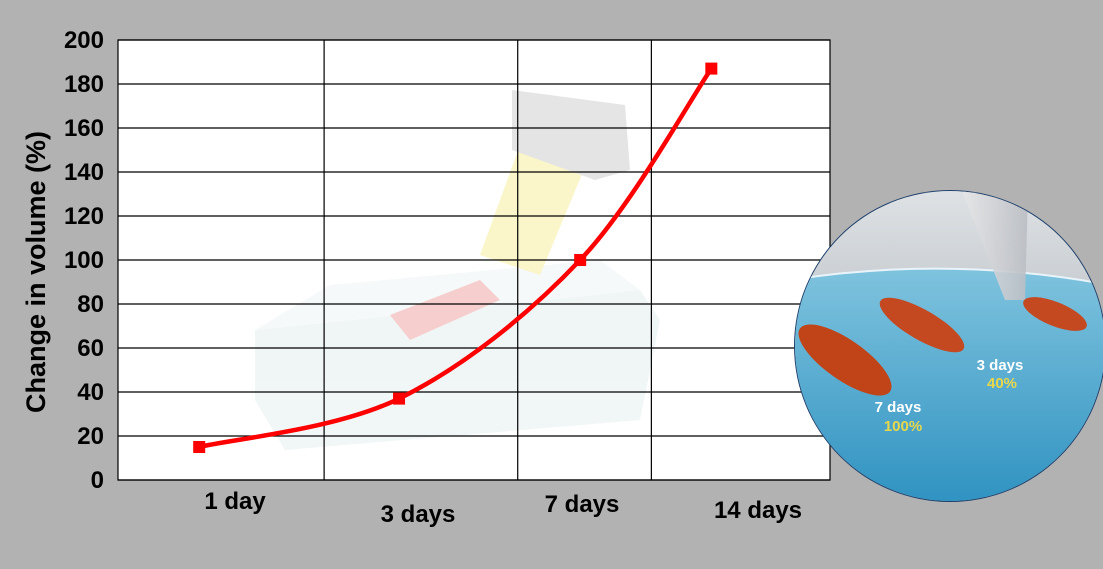 This screenshot has width=1103, height=569. Describe the element at coordinates (90, 436) in the screenshot. I see `y-tick-label: 20` at that location.